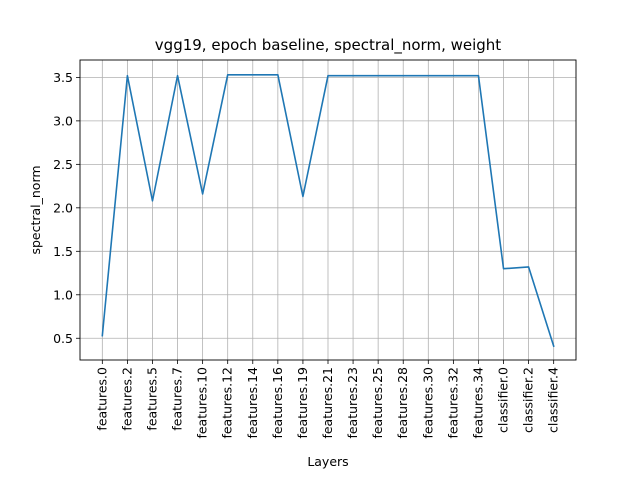 The height and width of the screenshot is (480, 640). Describe the element at coordinates (63, 251) in the screenshot. I see `y-tick-label: 1.5` at that location.